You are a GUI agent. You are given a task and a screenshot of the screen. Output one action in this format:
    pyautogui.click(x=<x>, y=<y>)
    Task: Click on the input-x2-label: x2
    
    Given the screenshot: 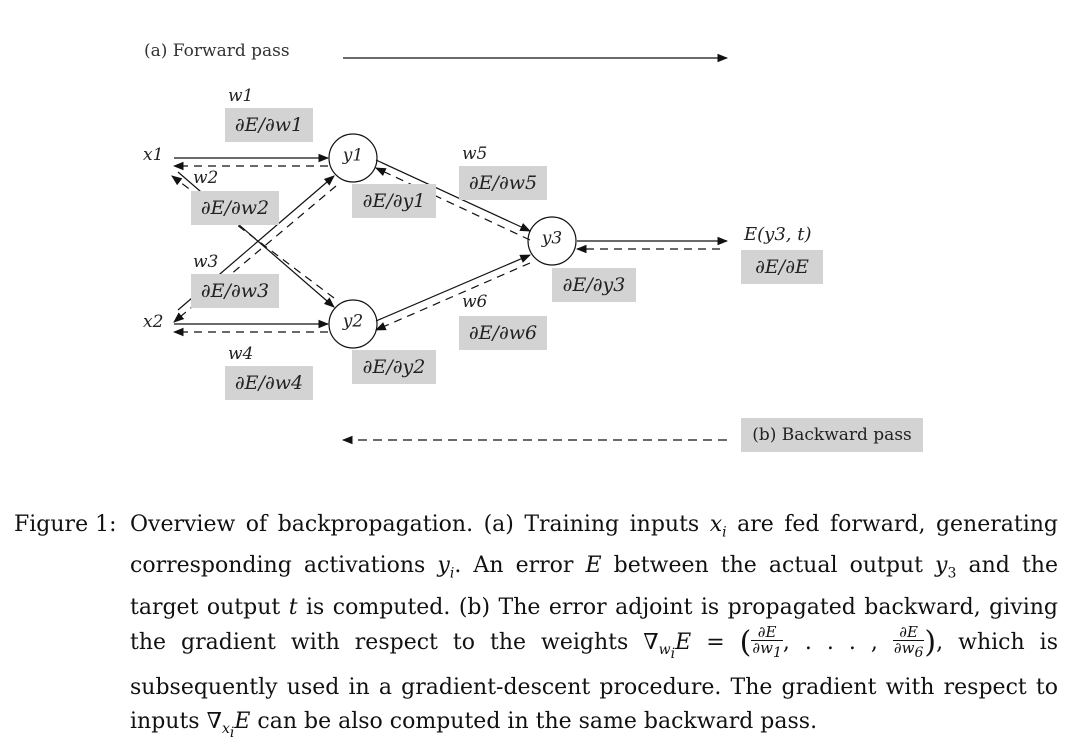 What is the action you would take?
    pyautogui.click(x=153, y=322)
    